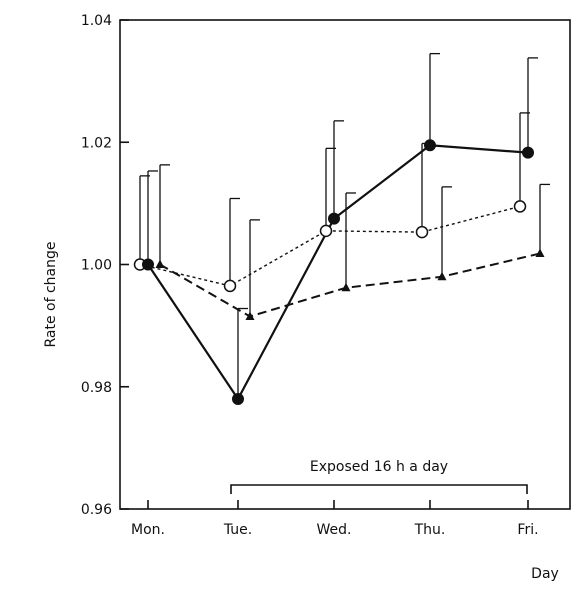 Image resolution: width=587 pixels, height=589 pixels. I want to click on y-tick-label: 1.02, so click(96, 143).